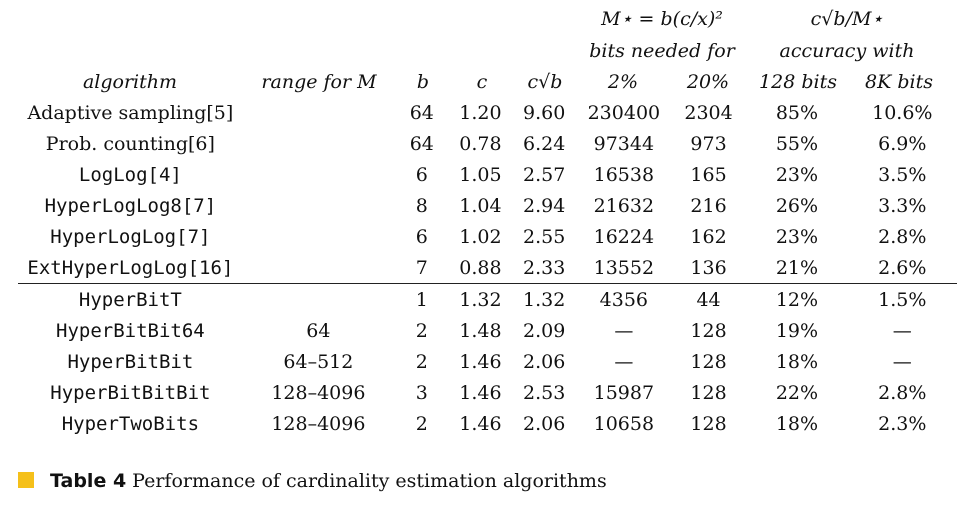 Image resolution: width=957 pixels, height=505 pixels. Describe the element at coordinates (130, 330) in the screenshot. I see `cell-algorithm: HyperBitBit64` at that location.